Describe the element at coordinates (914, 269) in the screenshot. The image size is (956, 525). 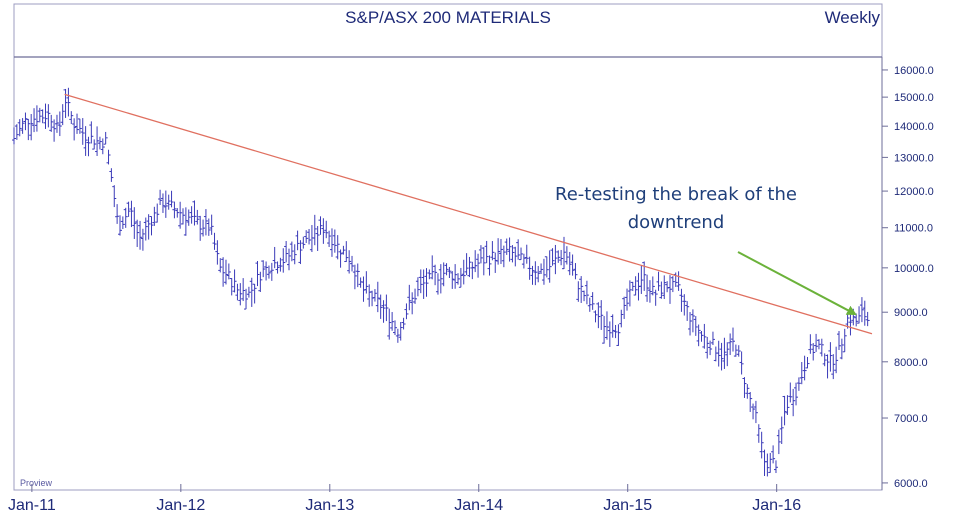
I see `y-tick-label: 10000.0` at that location.